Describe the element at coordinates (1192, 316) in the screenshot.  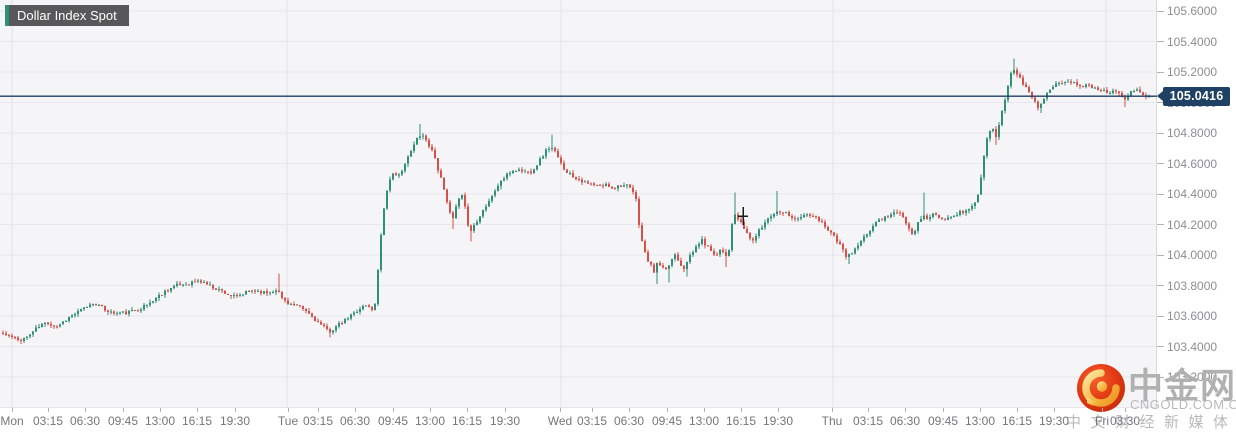
I see `price-tick-label: 103.6000` at that location.